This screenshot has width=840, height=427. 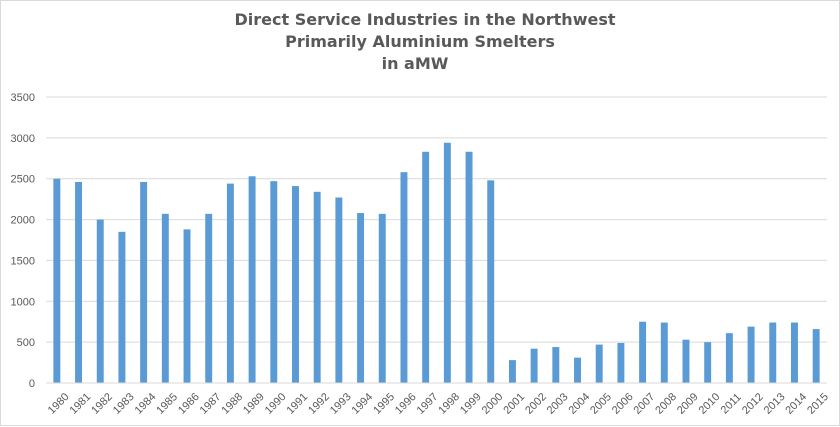 I want to click on y-axis-tick-label: 500, so click(x=26, y=343).